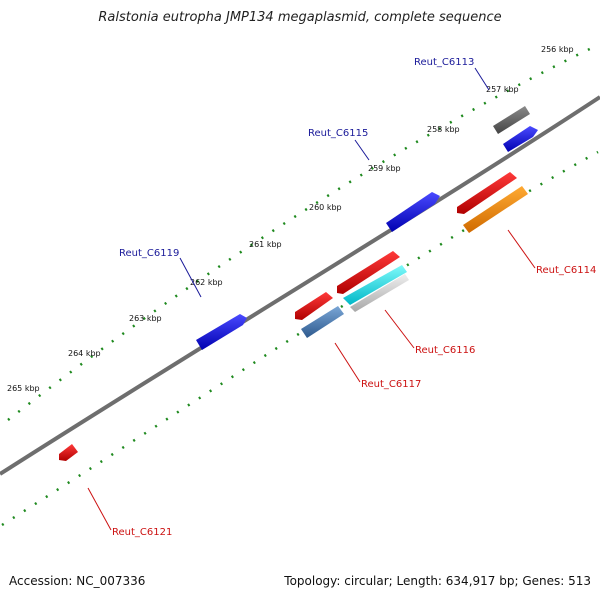 The height and width of the screenshot is (600, 600). What do you see at coordinates (444, 62) in the screenshot?
I see `gene-label: Reut_C6113` at bounding box center [444, 62].